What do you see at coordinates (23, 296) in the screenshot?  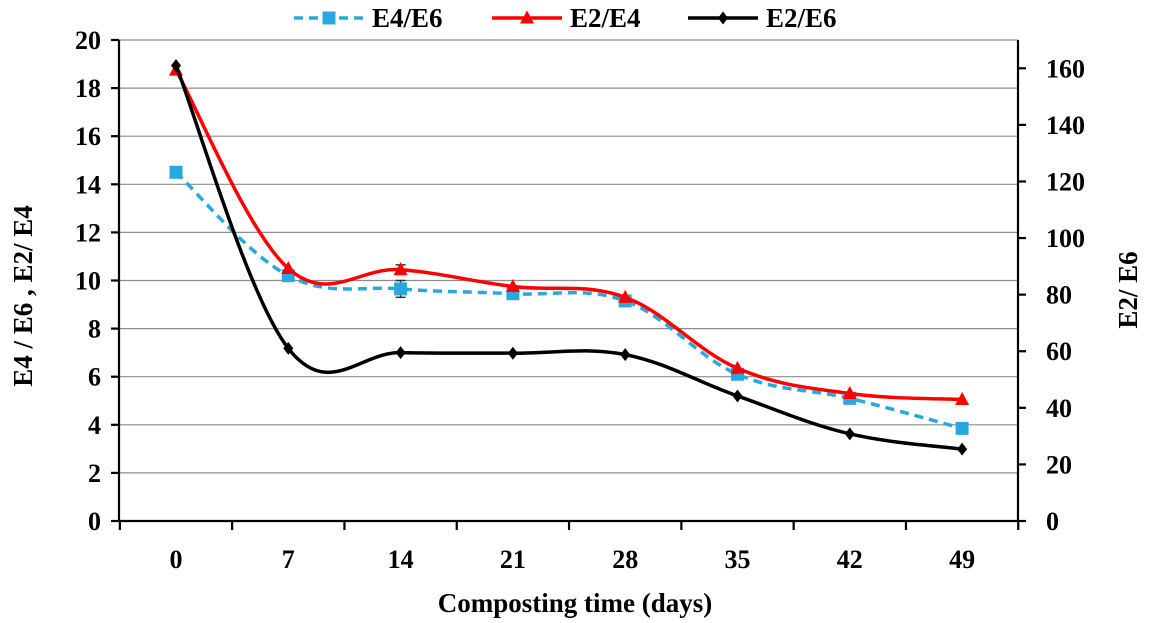 I see `left-y-axis-title: E4 / E6 , E2/ E4` at bounding box center [23, 296].